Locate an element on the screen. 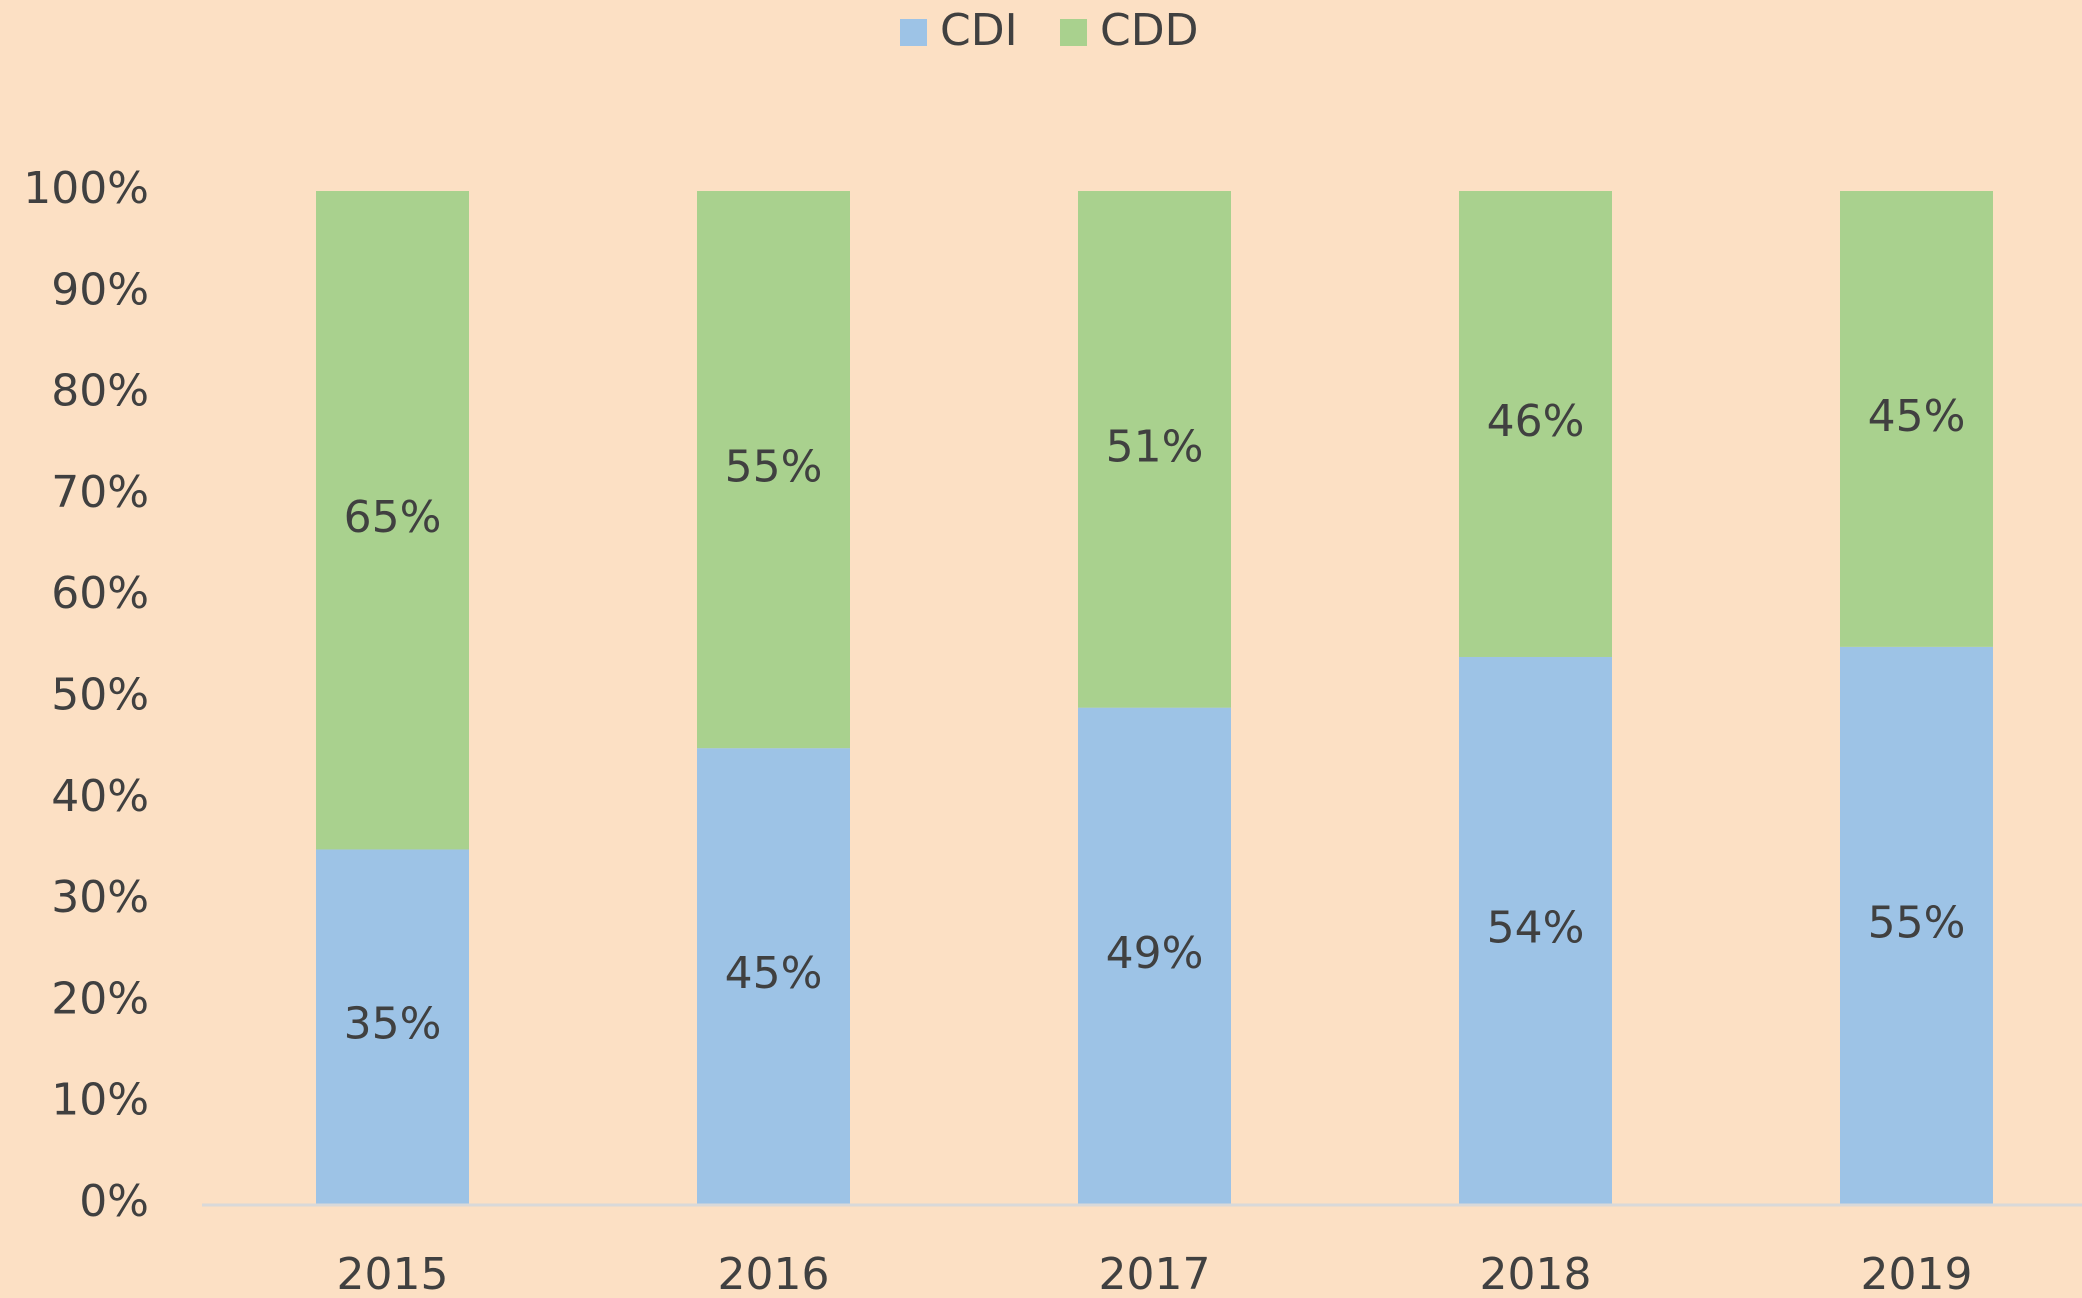 This screenshot has width=2082, height=1298. y-tick-label: 20% is located at coordinates (100, 998).